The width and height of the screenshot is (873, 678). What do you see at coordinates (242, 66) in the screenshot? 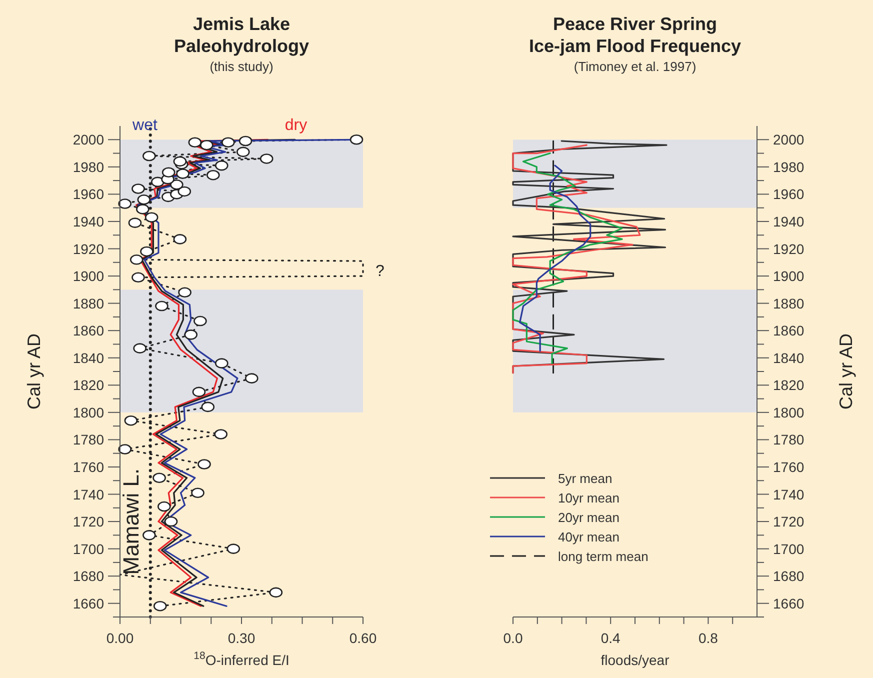
I see `chart-subtitle: (this study)` at bounding box center [242, 66].